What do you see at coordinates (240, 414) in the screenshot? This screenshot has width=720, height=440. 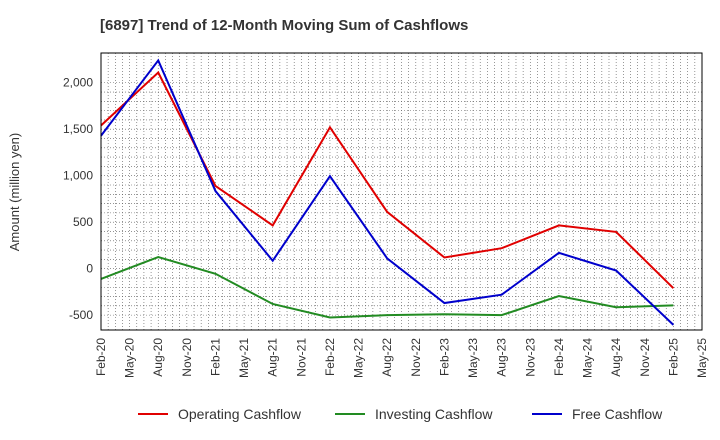 I see `legend-label: Operating Cashflow` at bounding box center [240, 414].